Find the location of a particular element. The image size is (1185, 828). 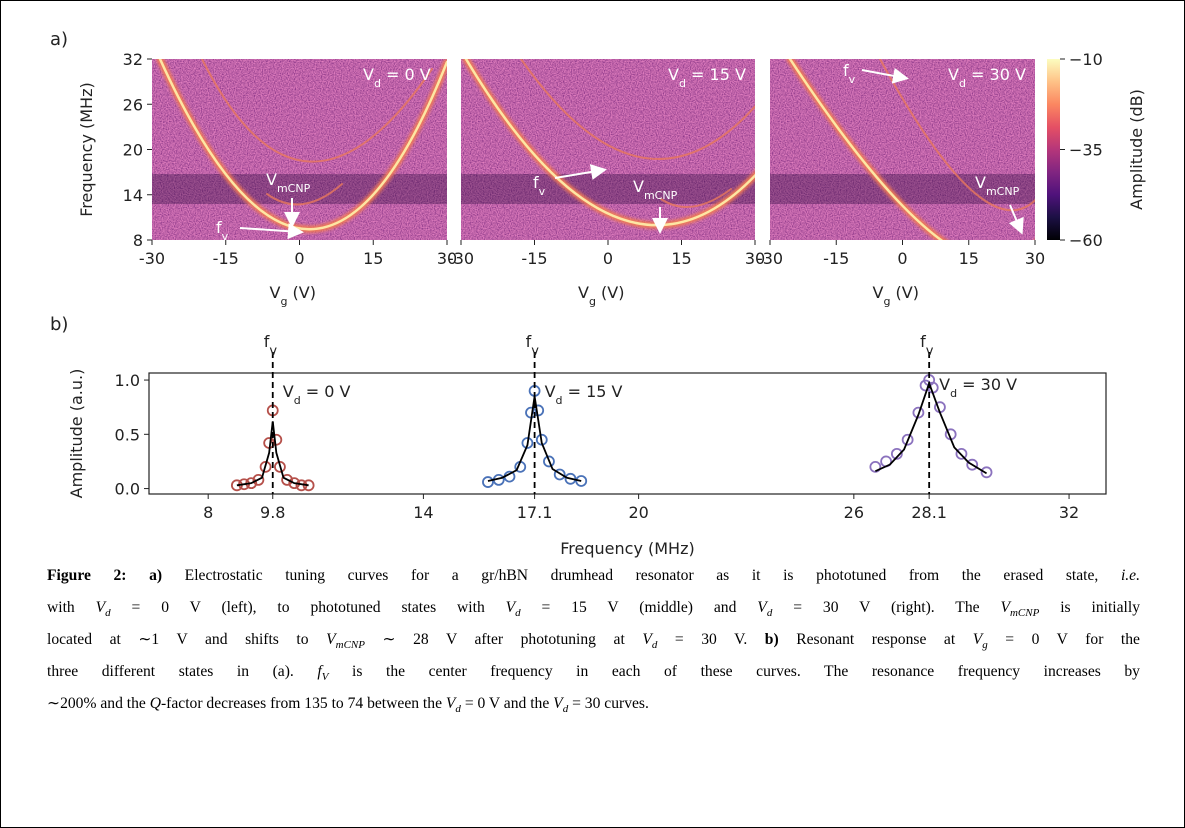

caption-text: b) is located at coordinates (771, 639).